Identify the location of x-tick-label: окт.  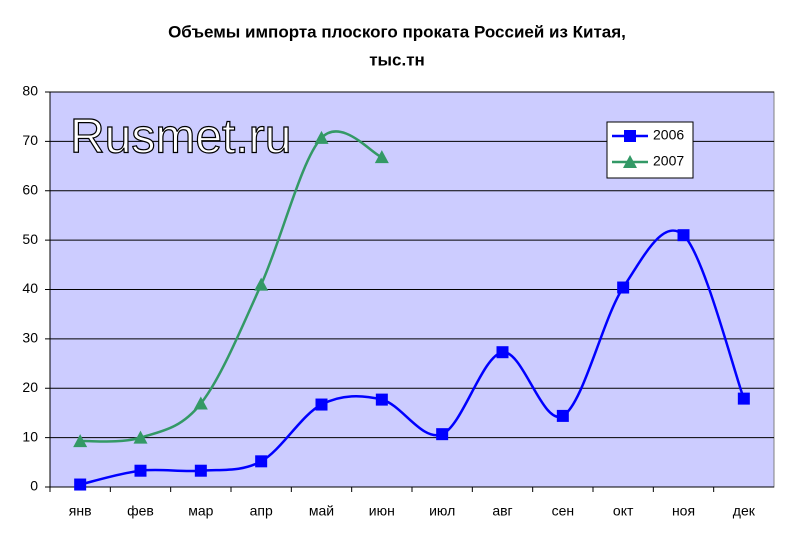
(623, 511).